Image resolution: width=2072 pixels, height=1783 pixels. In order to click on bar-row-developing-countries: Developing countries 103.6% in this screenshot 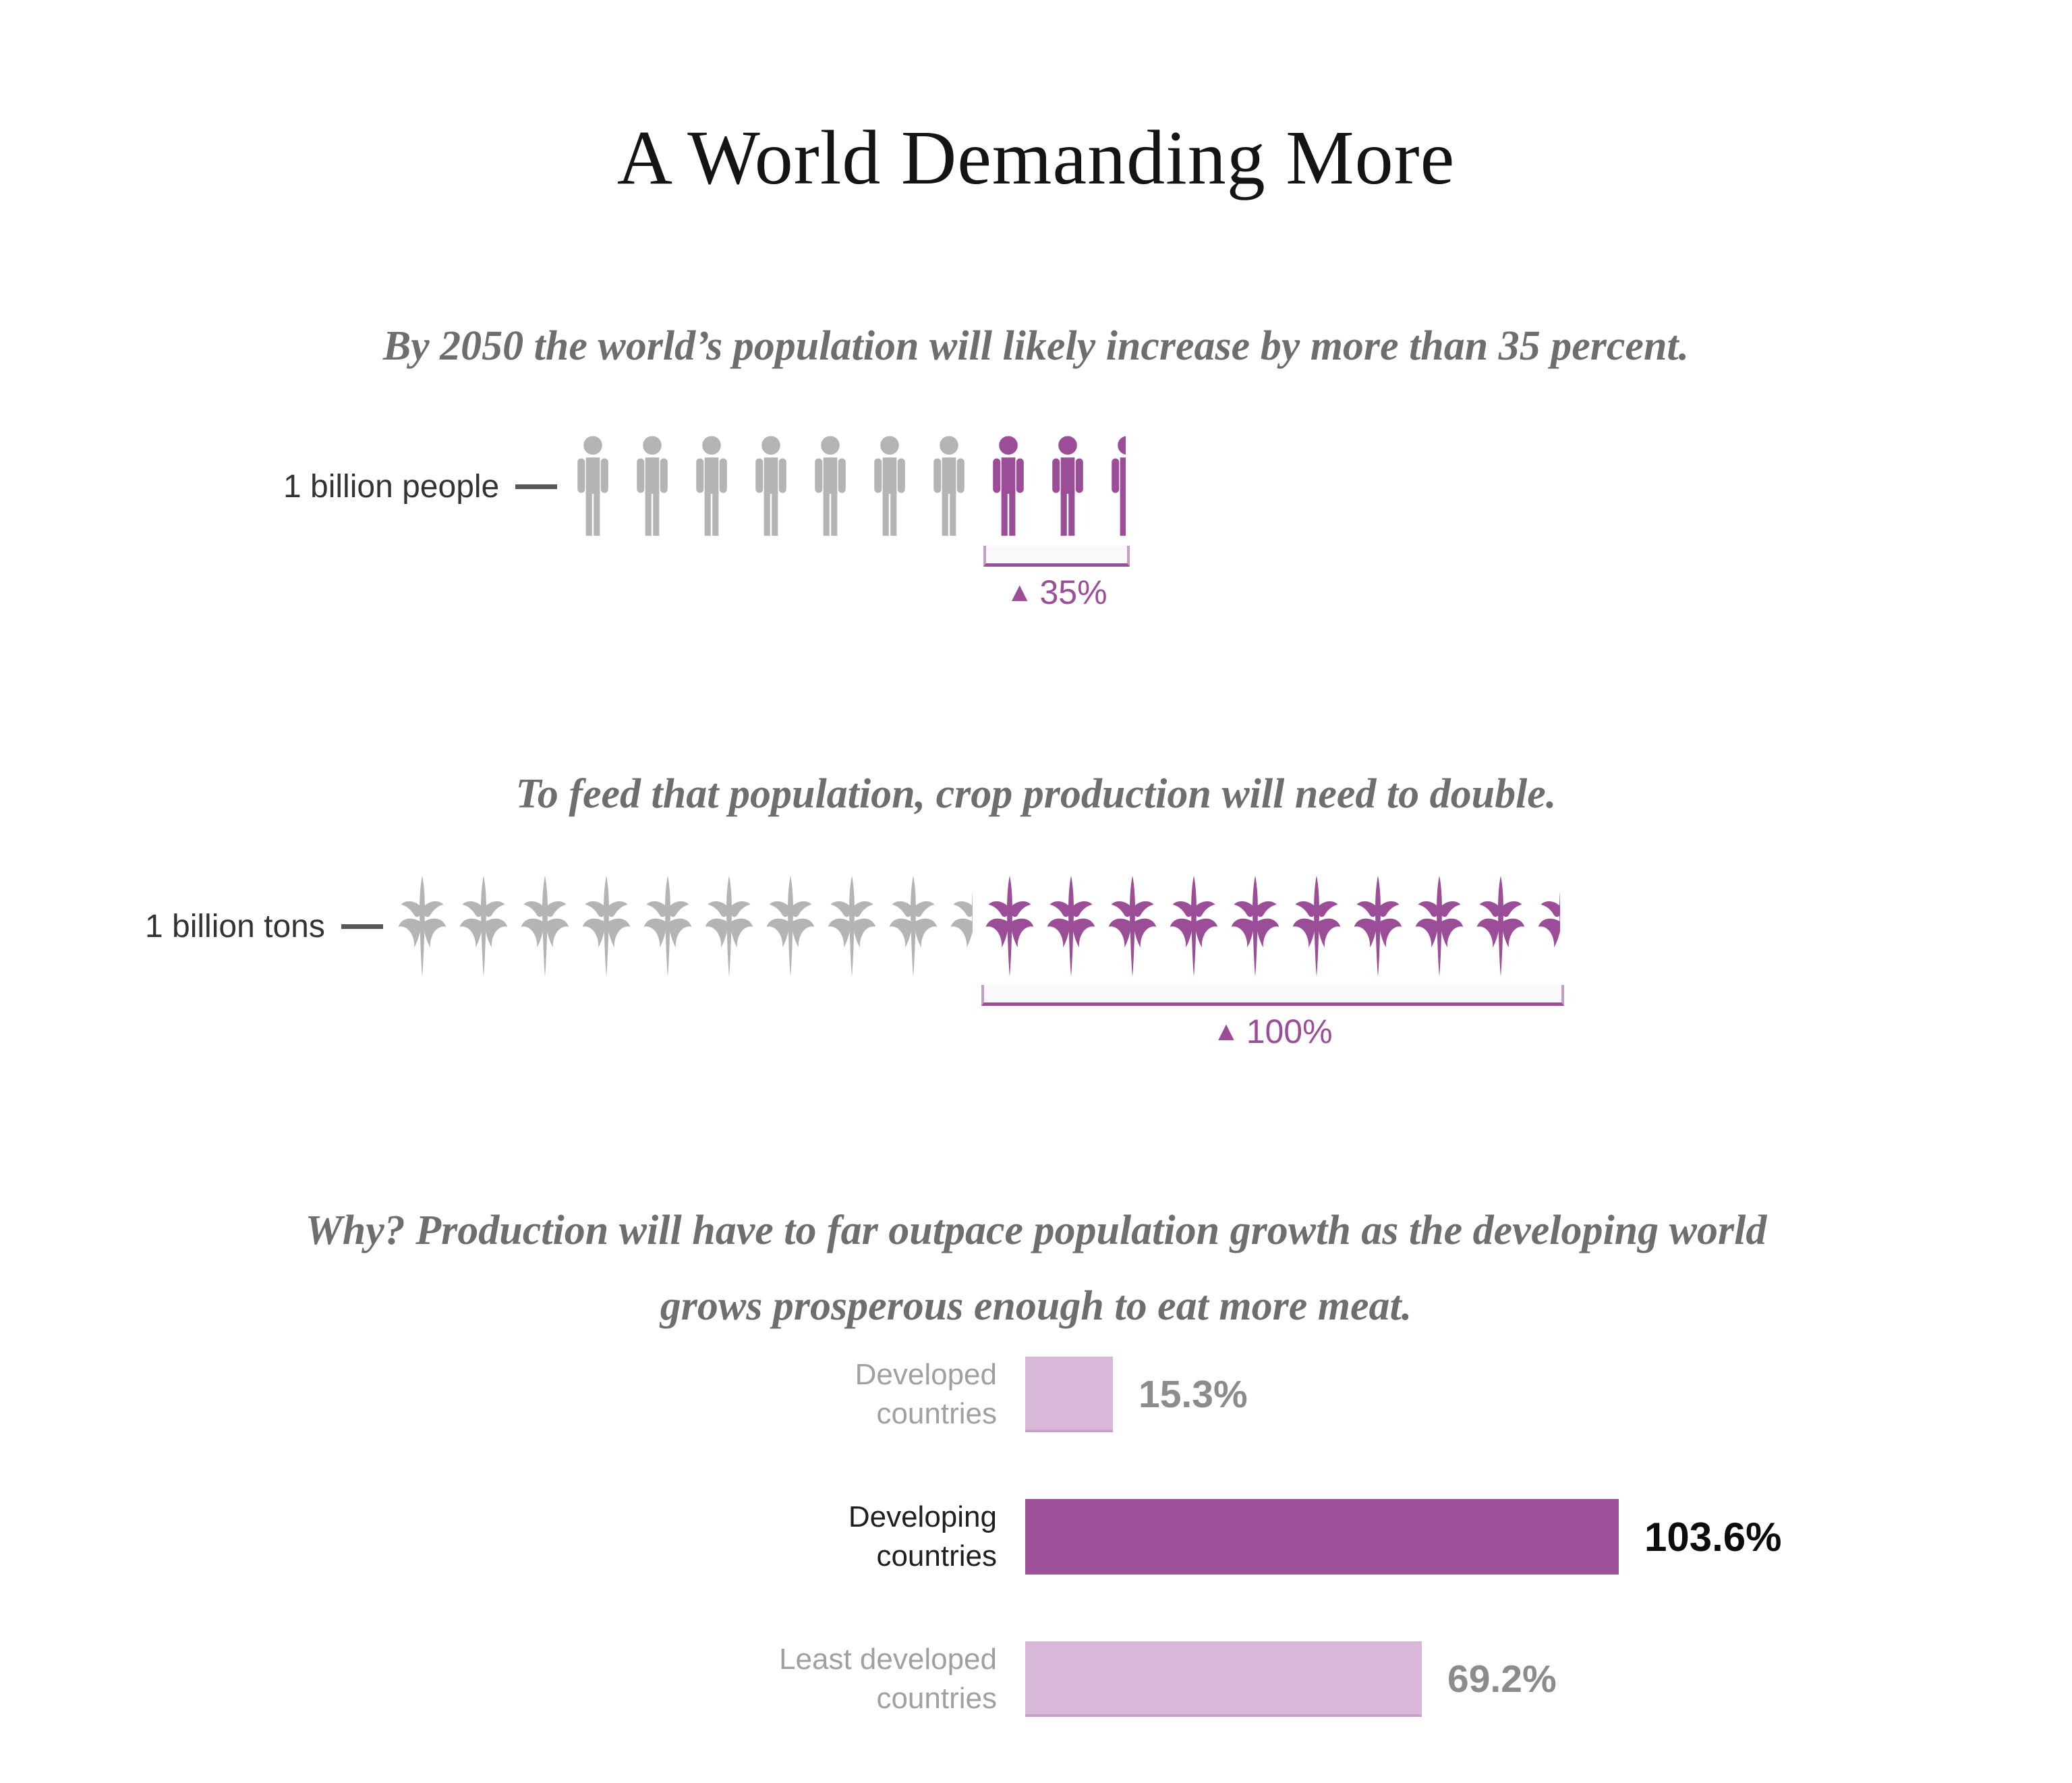, I will do `click(1036, 1536)`.